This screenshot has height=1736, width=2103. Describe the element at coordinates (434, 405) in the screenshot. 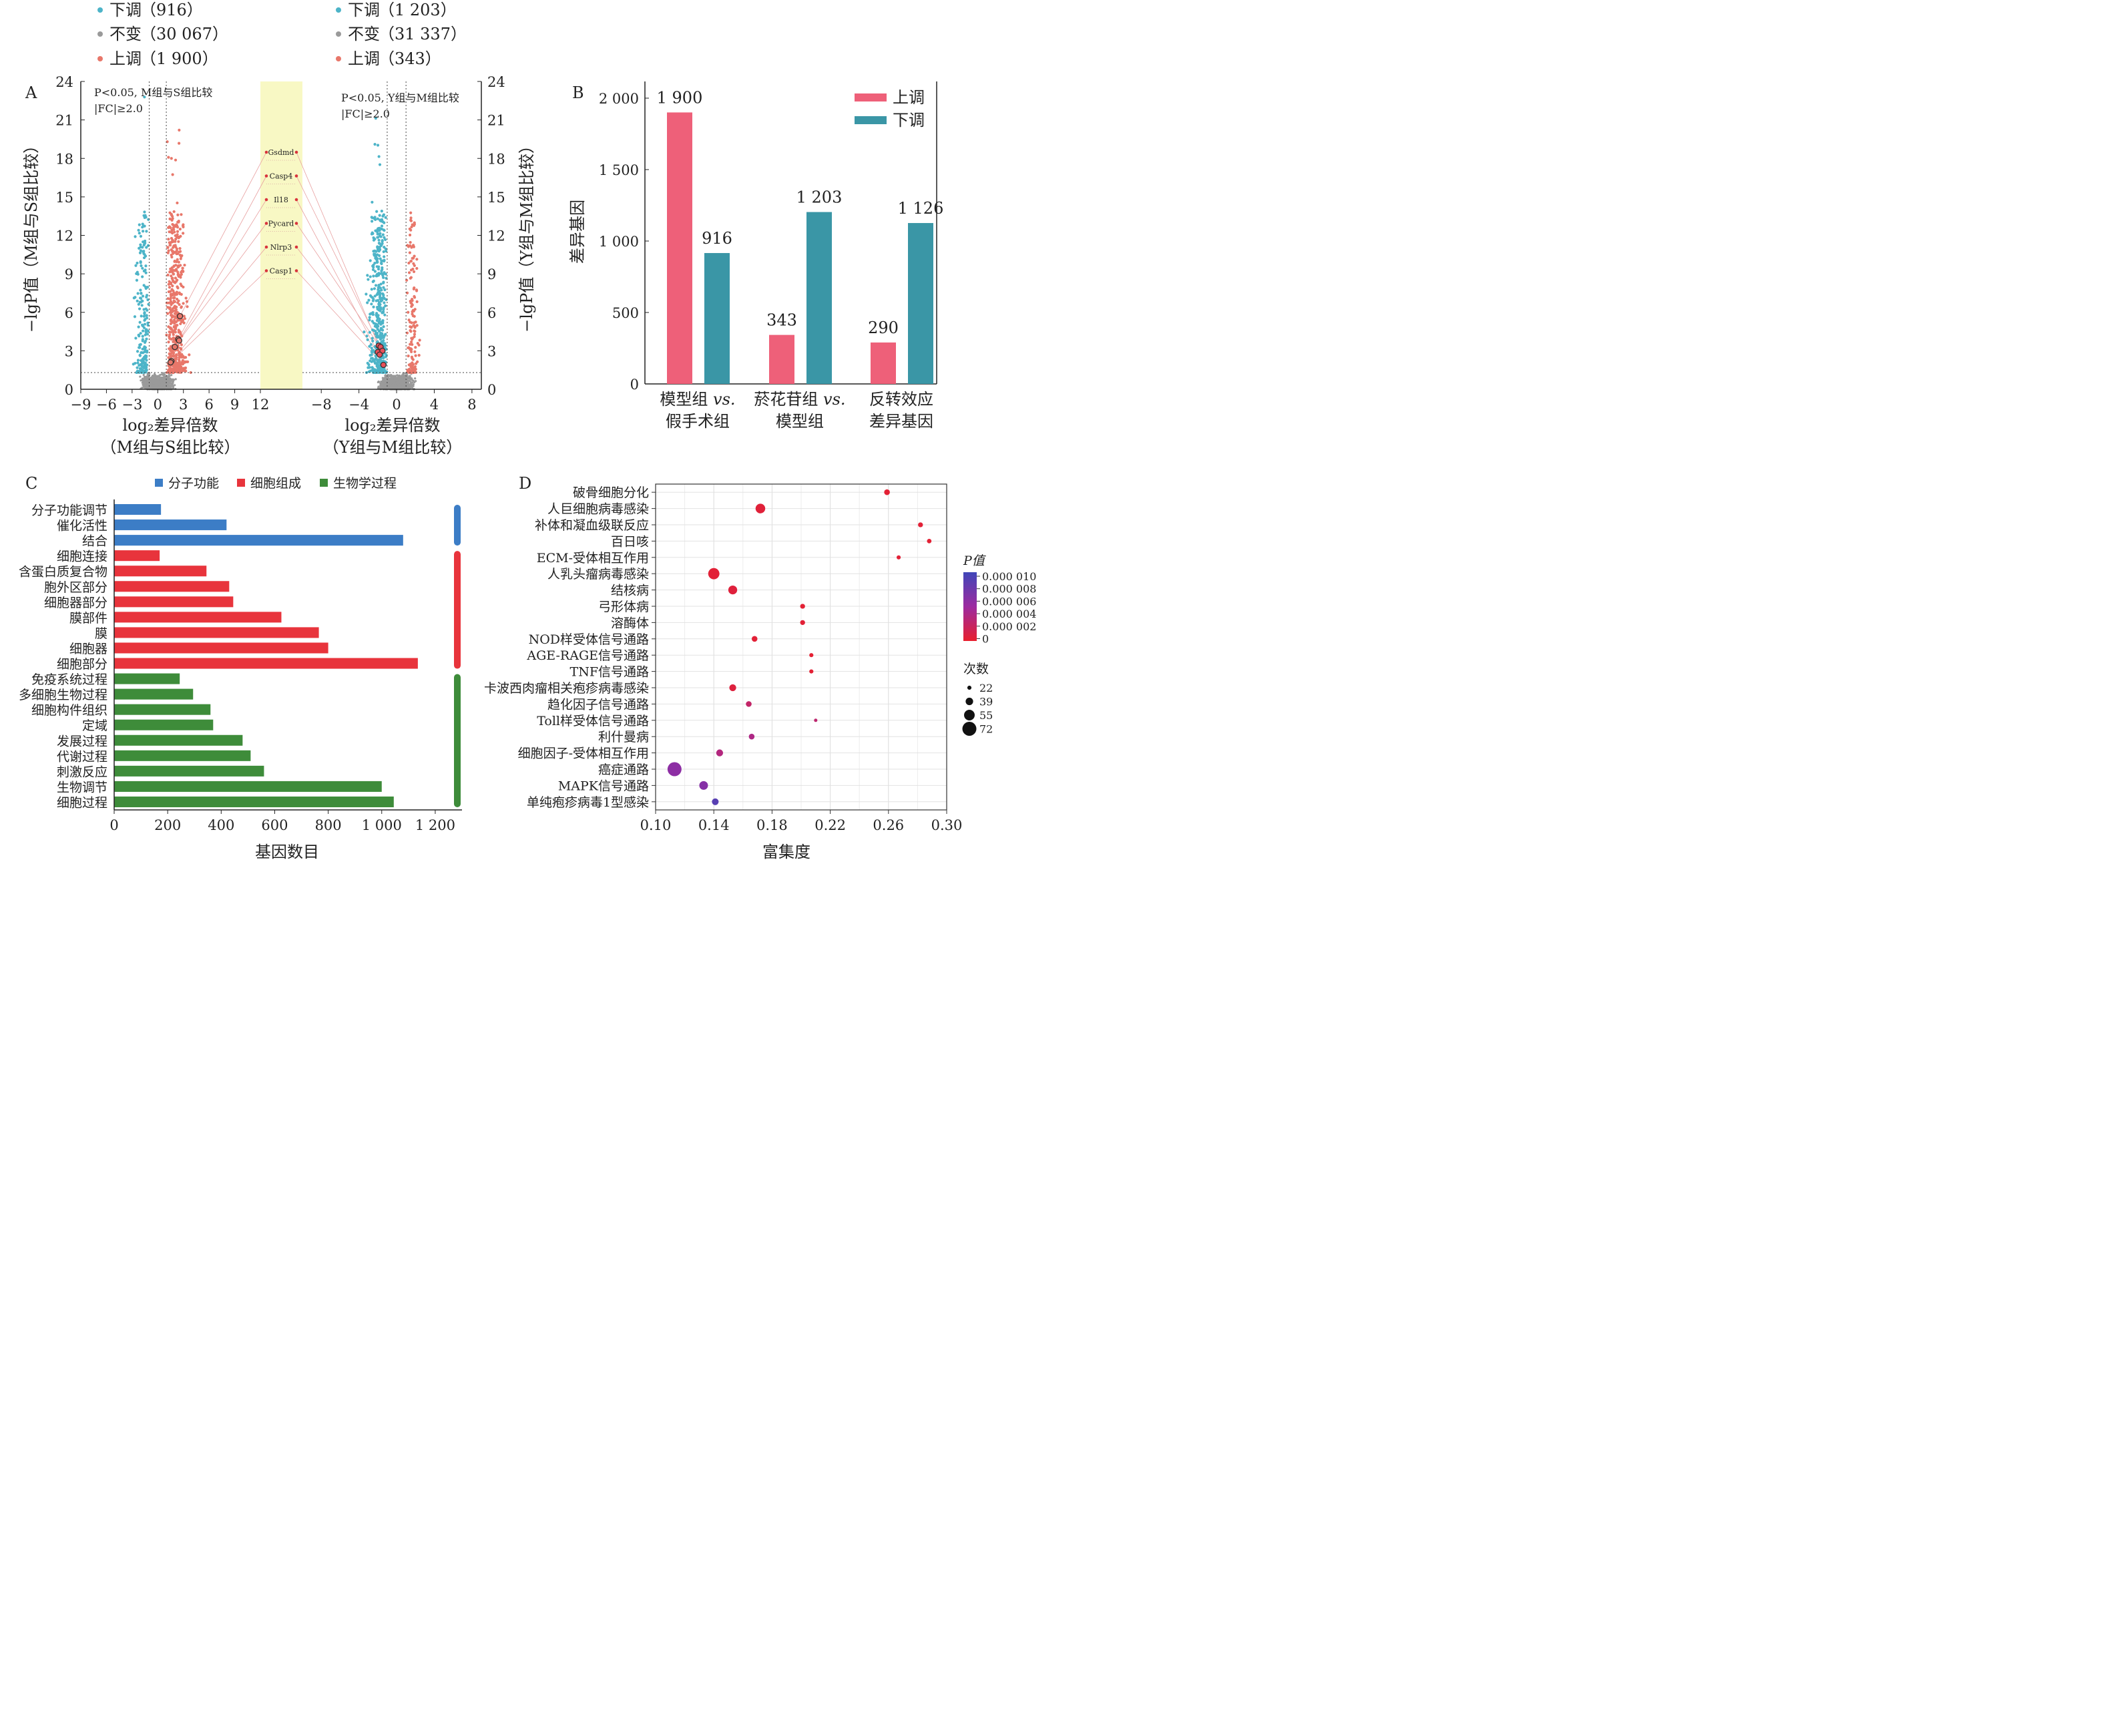

I see `xtick-right-label: 4` at that location.